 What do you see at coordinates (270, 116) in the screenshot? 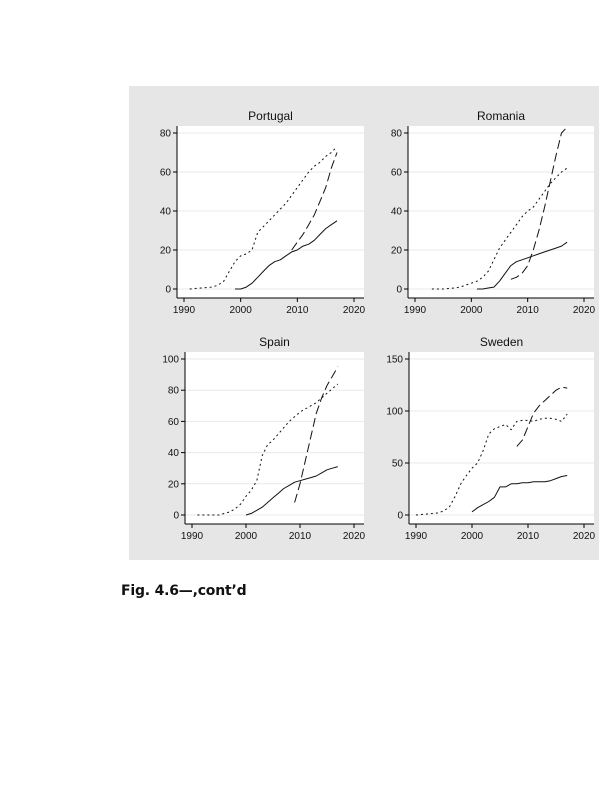
I see `chart-title: Portugal` at bounding box center [270, 116].